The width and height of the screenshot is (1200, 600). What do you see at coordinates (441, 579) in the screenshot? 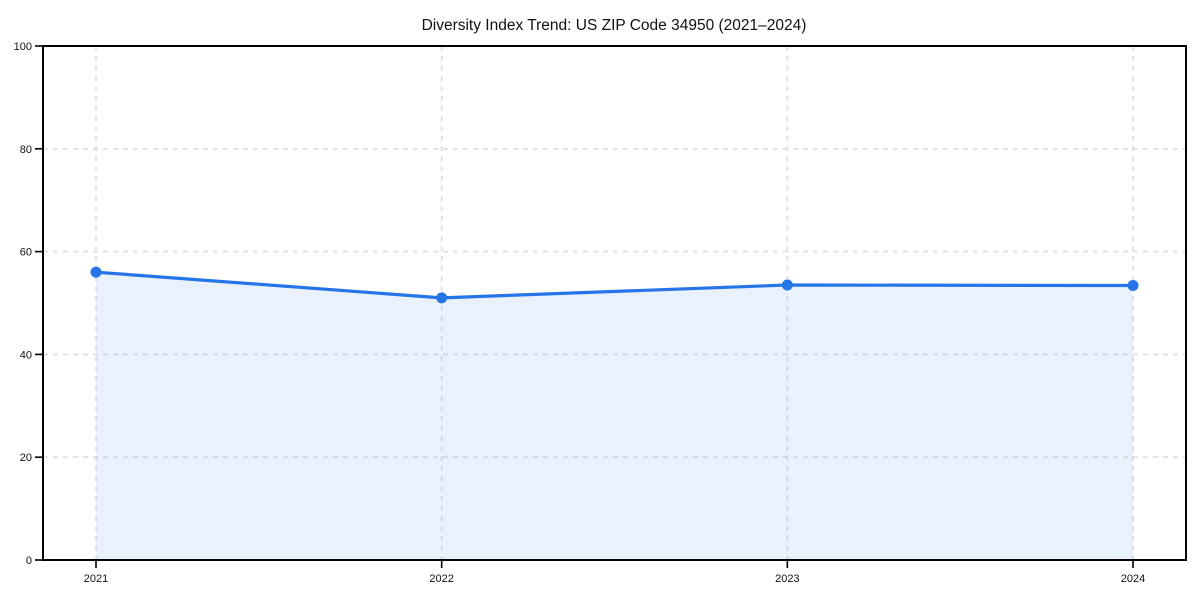
I see `x-tick-label: 2022` at bounding box center [441, 579].